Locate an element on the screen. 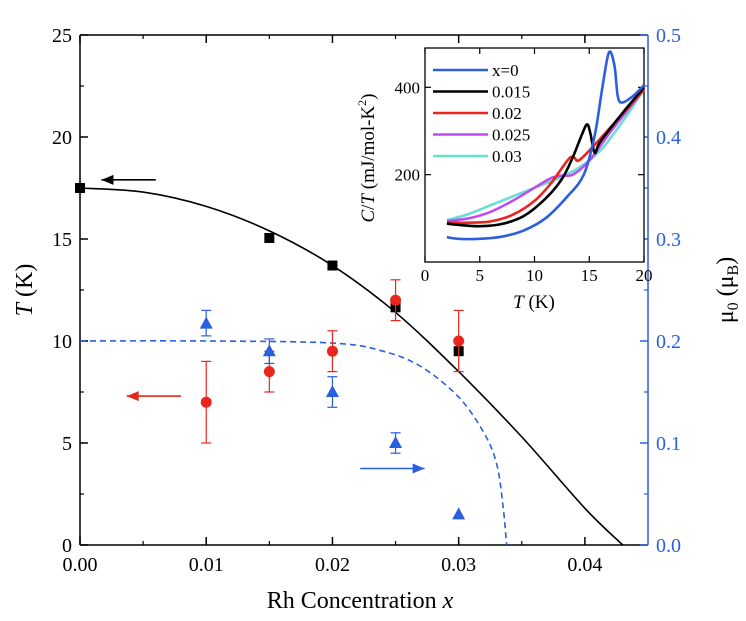 The image size is (746, 621). y-axis-title: T (K) is located at coordinates (25, 290).